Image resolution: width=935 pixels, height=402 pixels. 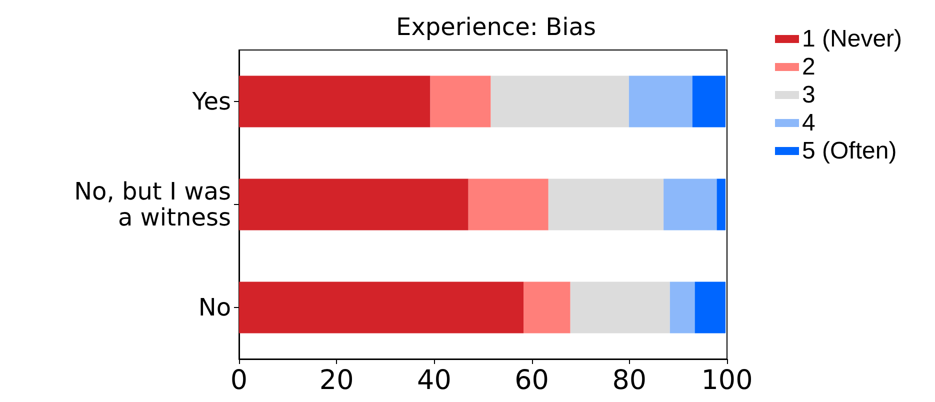 What do you see at coordinates (849, 151) in the screenshot?
I see `legend-label: 5 (Often)` at bounding box center [849, 151].